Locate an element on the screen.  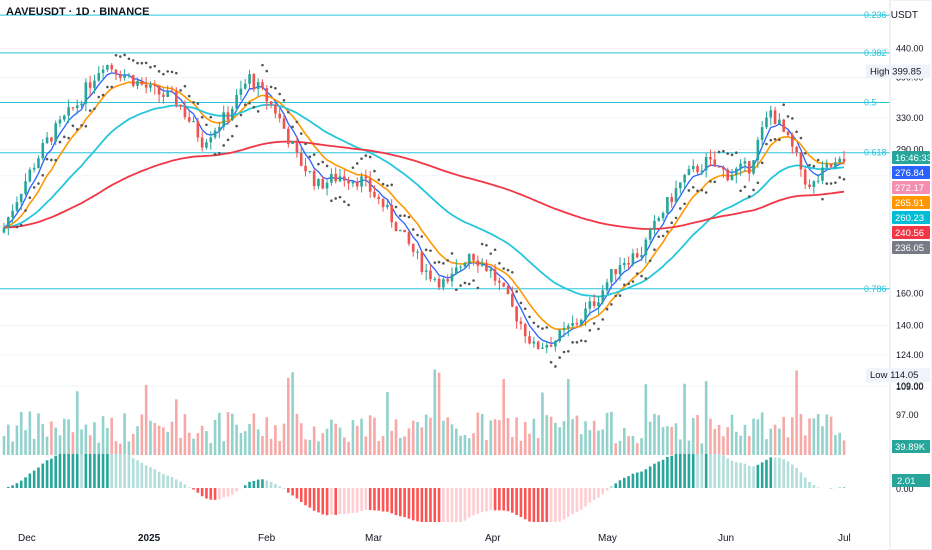
price-scale is located at coordinates (910, 275).